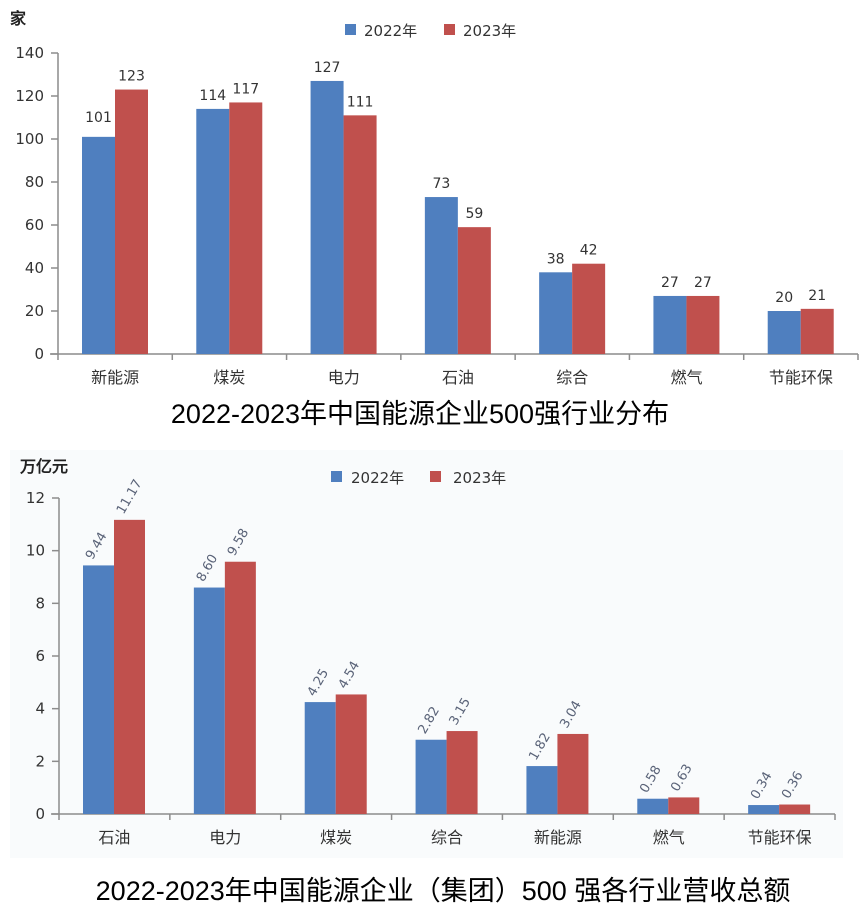 Image resolution: width=860 pixels, height=913 pixels. I want to click on data-label: 42, so click(589, 251).